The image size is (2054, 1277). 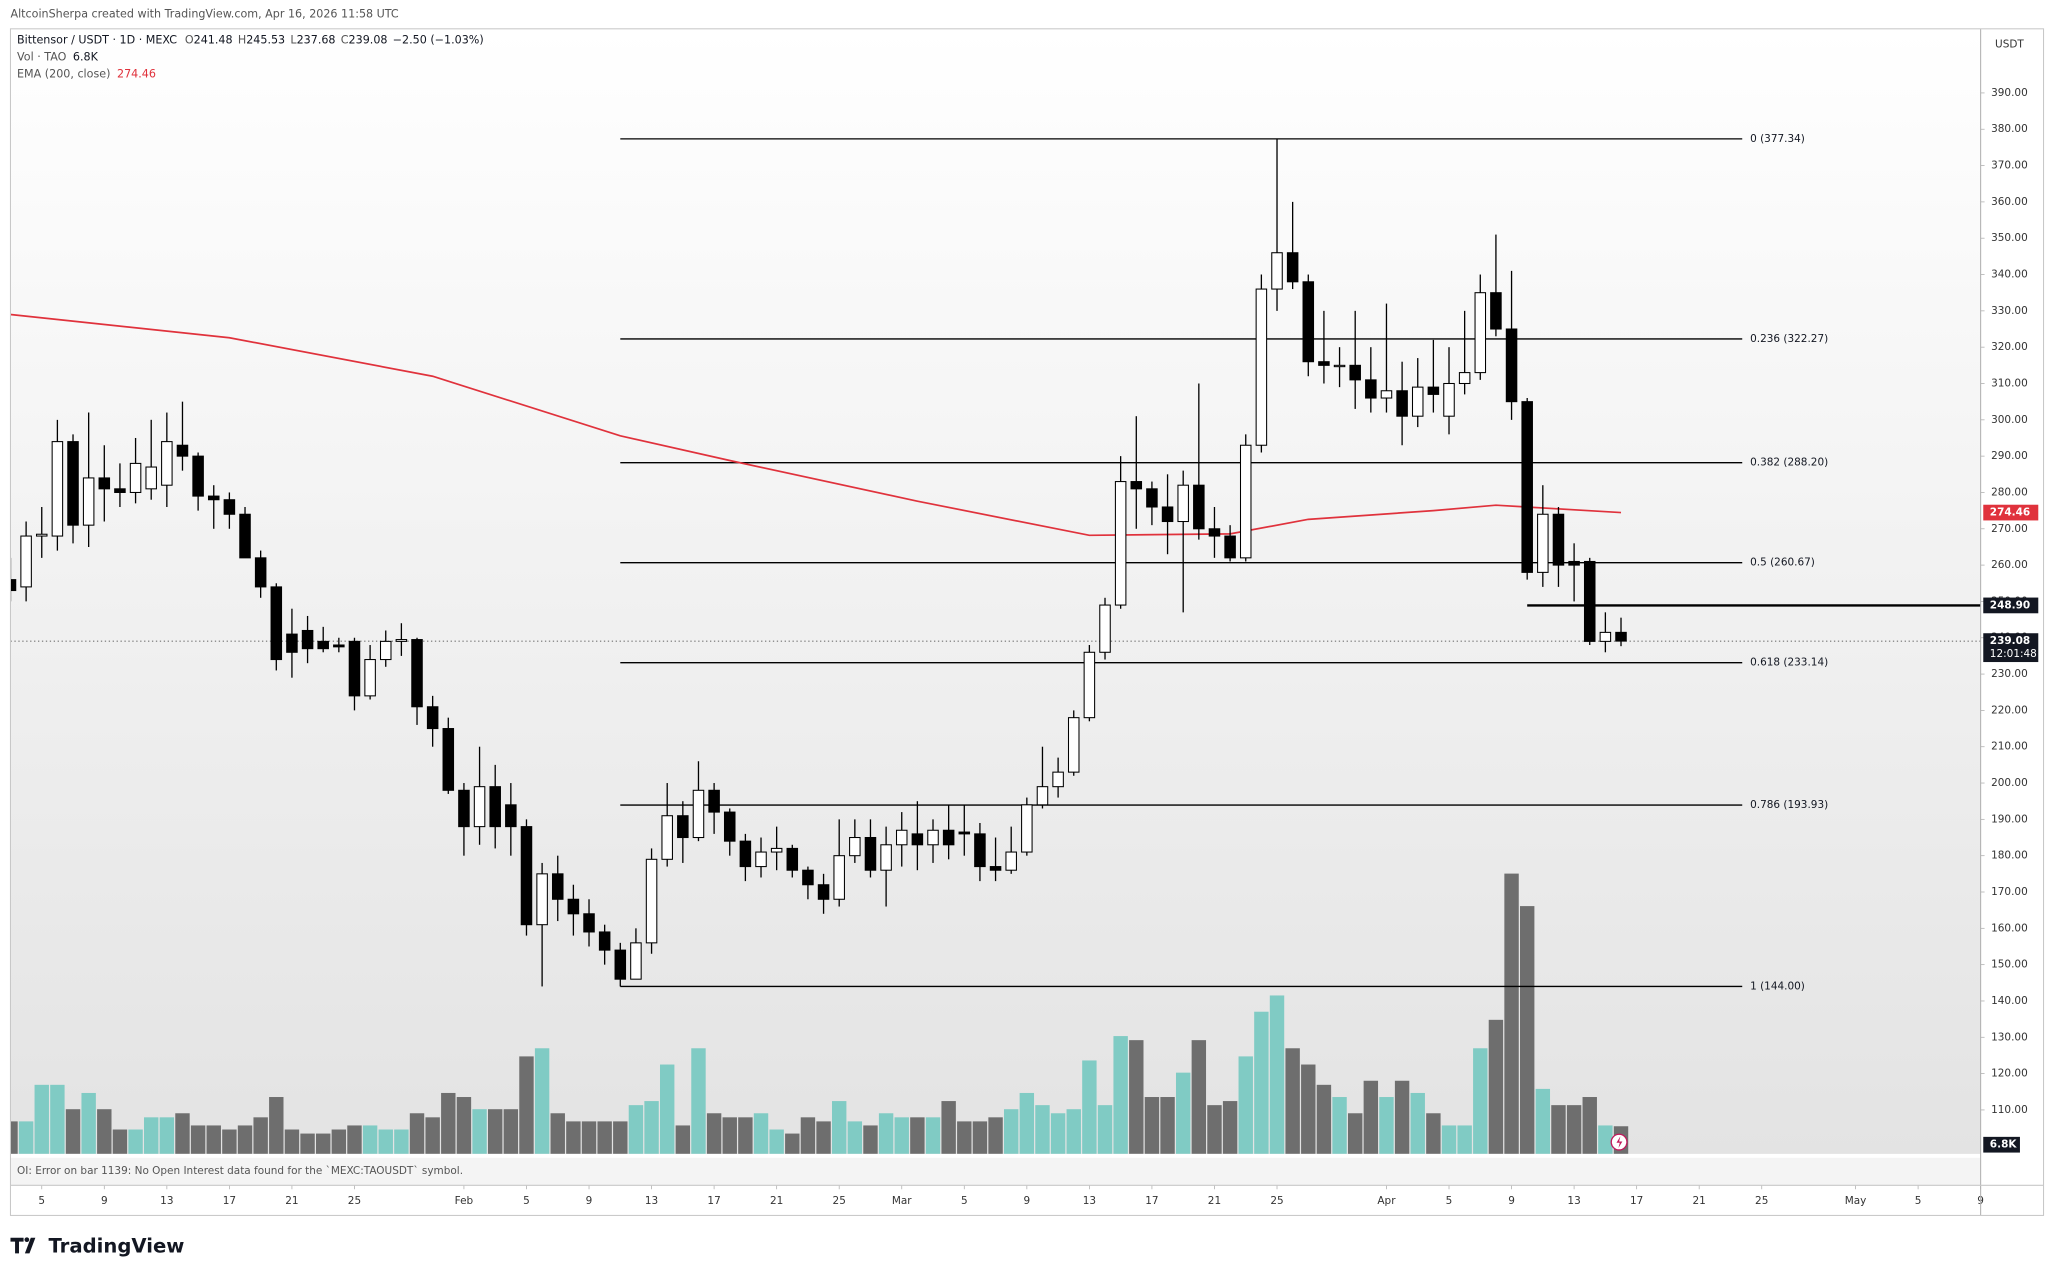 What do you see at coordinates (2011, 605) in the screenshot?
I see `hline-tag-box` at bounding box center [2011, 605].